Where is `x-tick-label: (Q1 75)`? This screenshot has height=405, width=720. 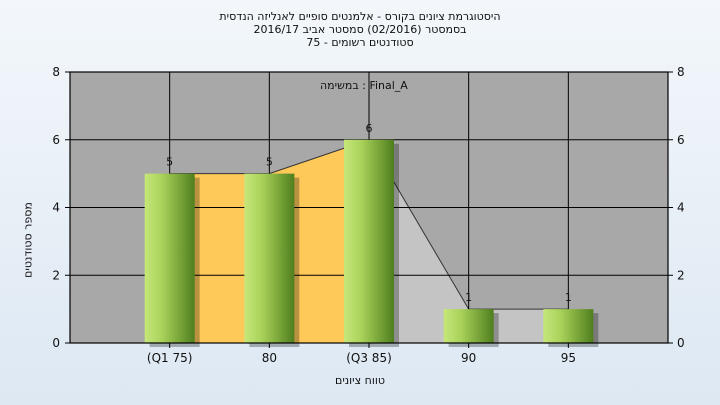
x-tick-label: (Q1 75) is located at coordinates (170, 358).